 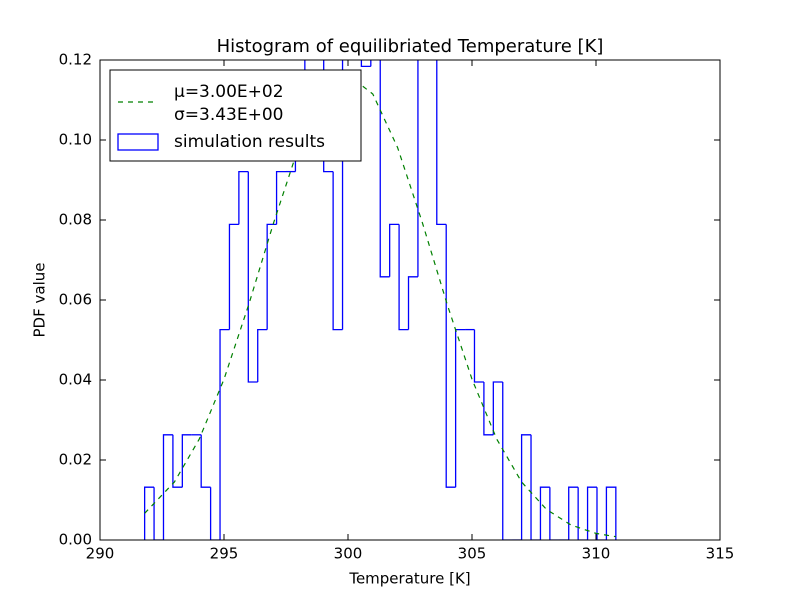 What do you see at coordinates (75, 220) in the screenshot?
I see `y-tick-label: 0.08` at bounding box center [75, 220].